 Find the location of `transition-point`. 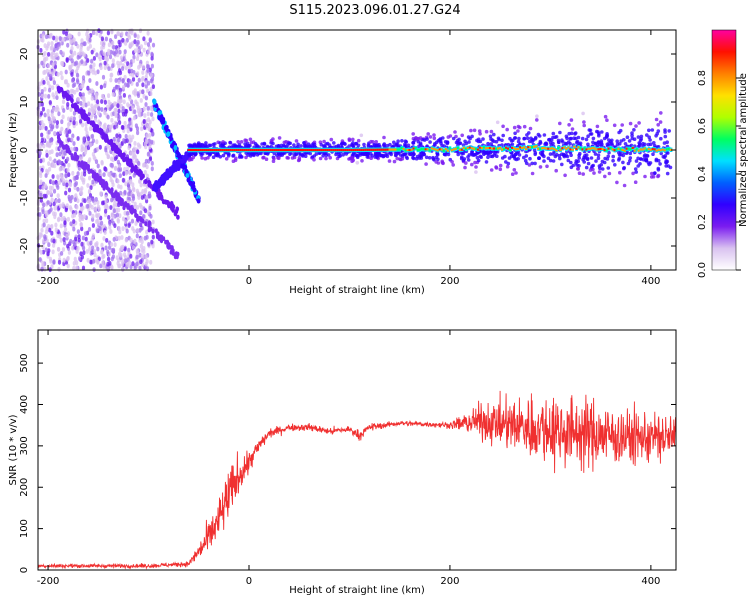

transition-point is located at coordinates (182, 161).